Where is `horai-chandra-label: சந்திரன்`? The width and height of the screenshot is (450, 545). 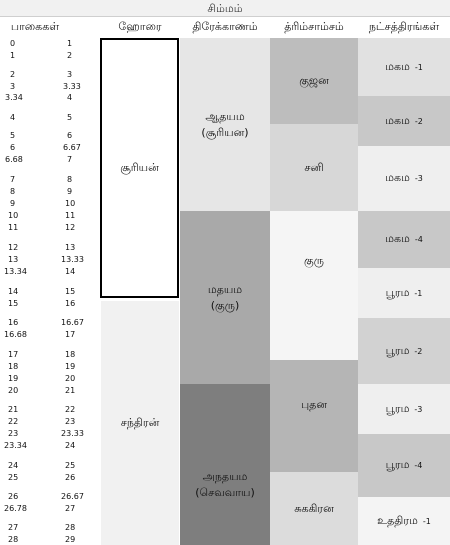 horai-chandra-label: சந்திரன் is located at coordinates (140, 422).